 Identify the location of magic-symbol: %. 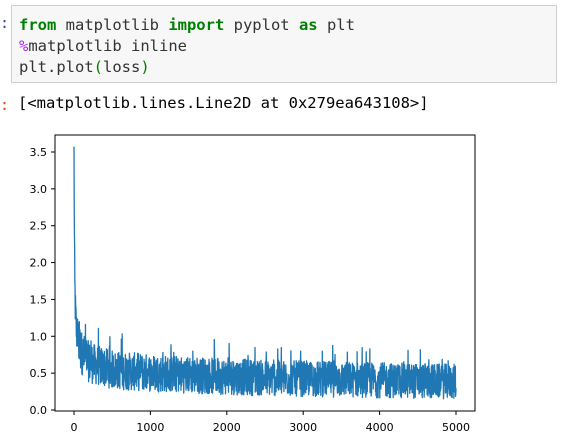
(24, 46).